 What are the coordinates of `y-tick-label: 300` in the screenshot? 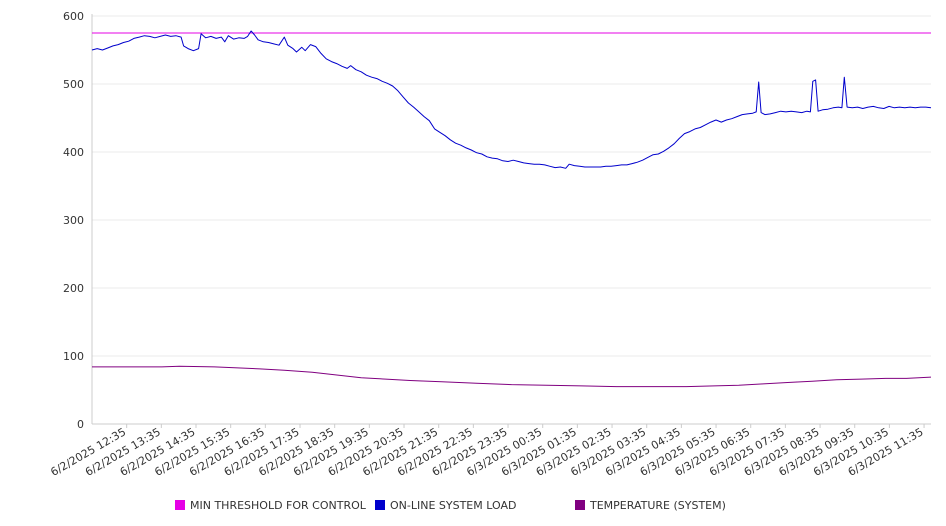 It's located at (73, 220).